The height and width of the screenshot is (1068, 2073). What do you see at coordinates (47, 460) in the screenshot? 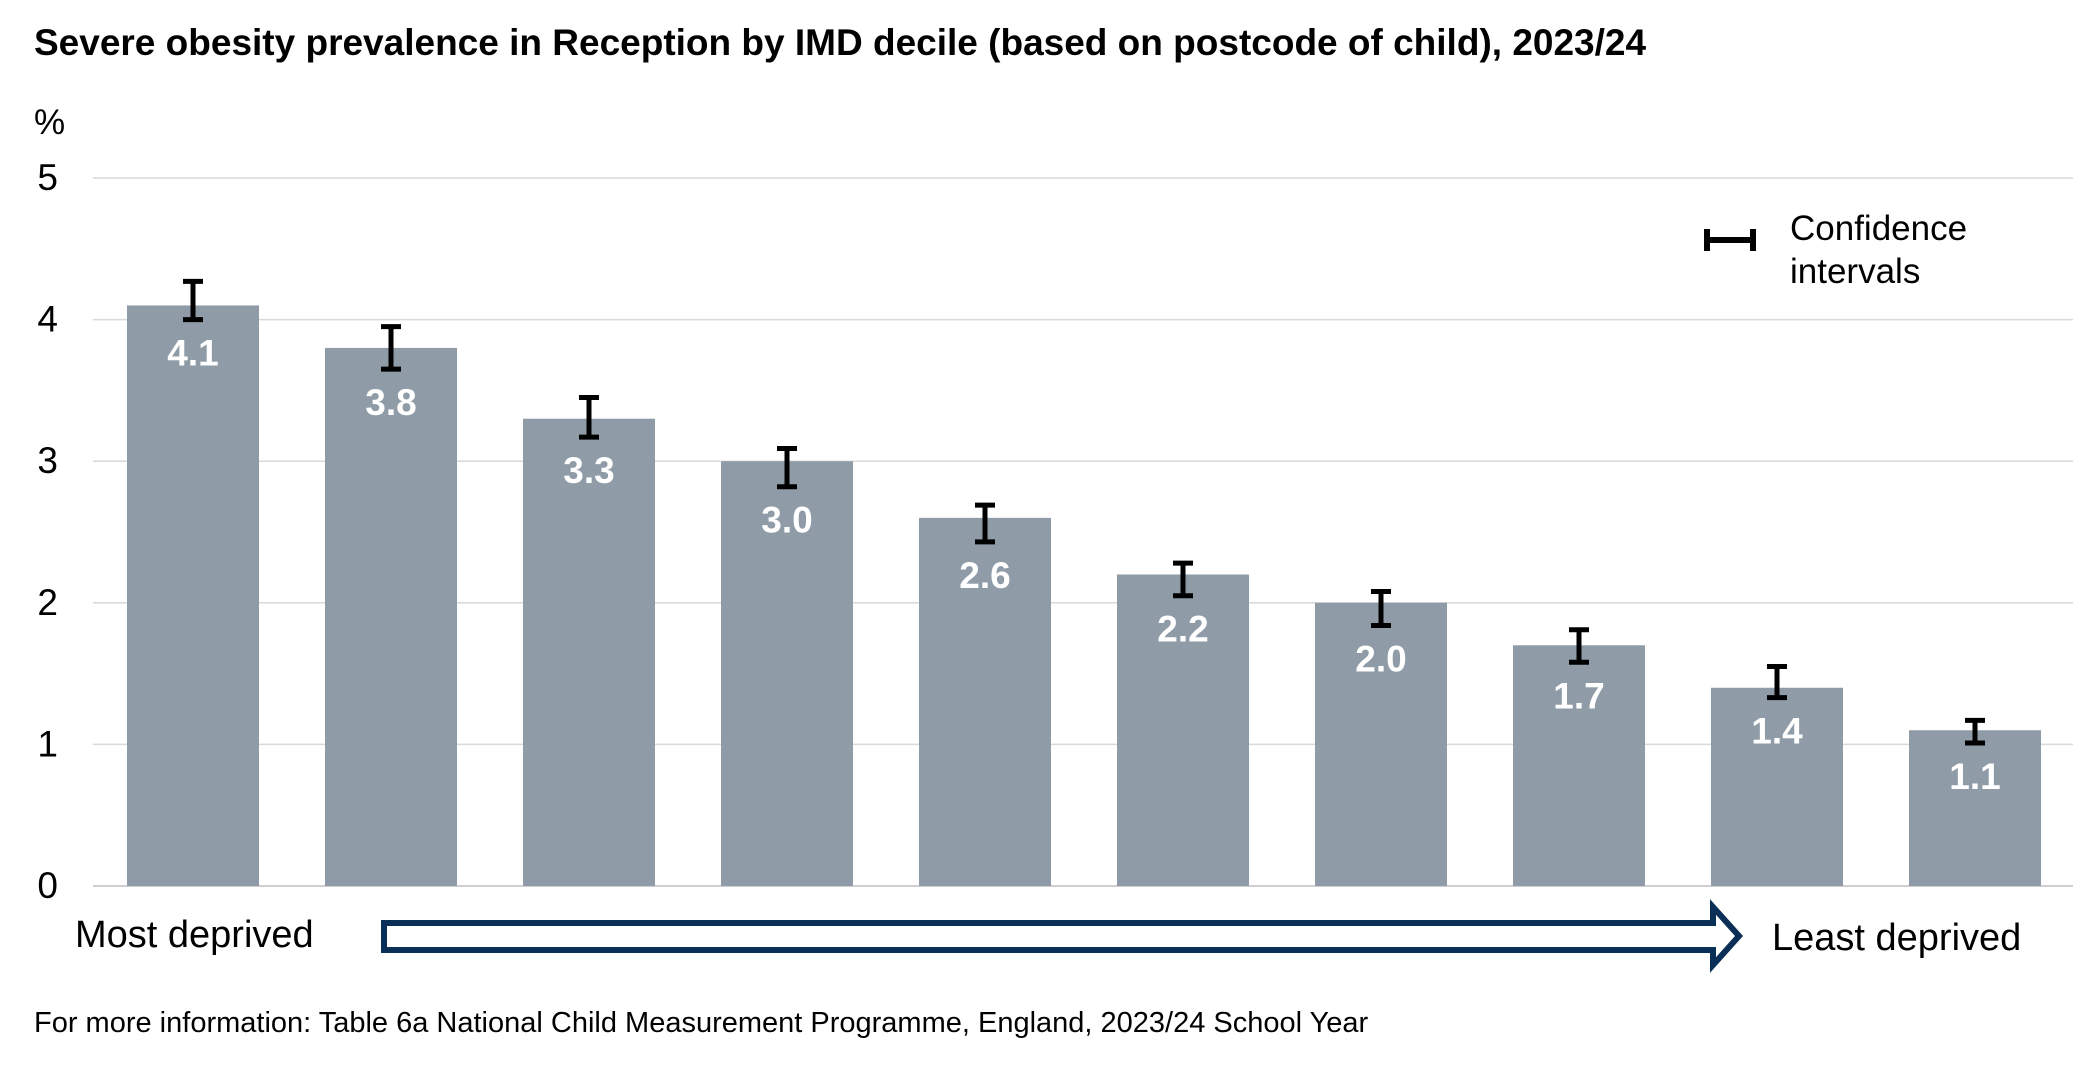
I see `y-tick-label: 3` at bounding box center [47, 460].